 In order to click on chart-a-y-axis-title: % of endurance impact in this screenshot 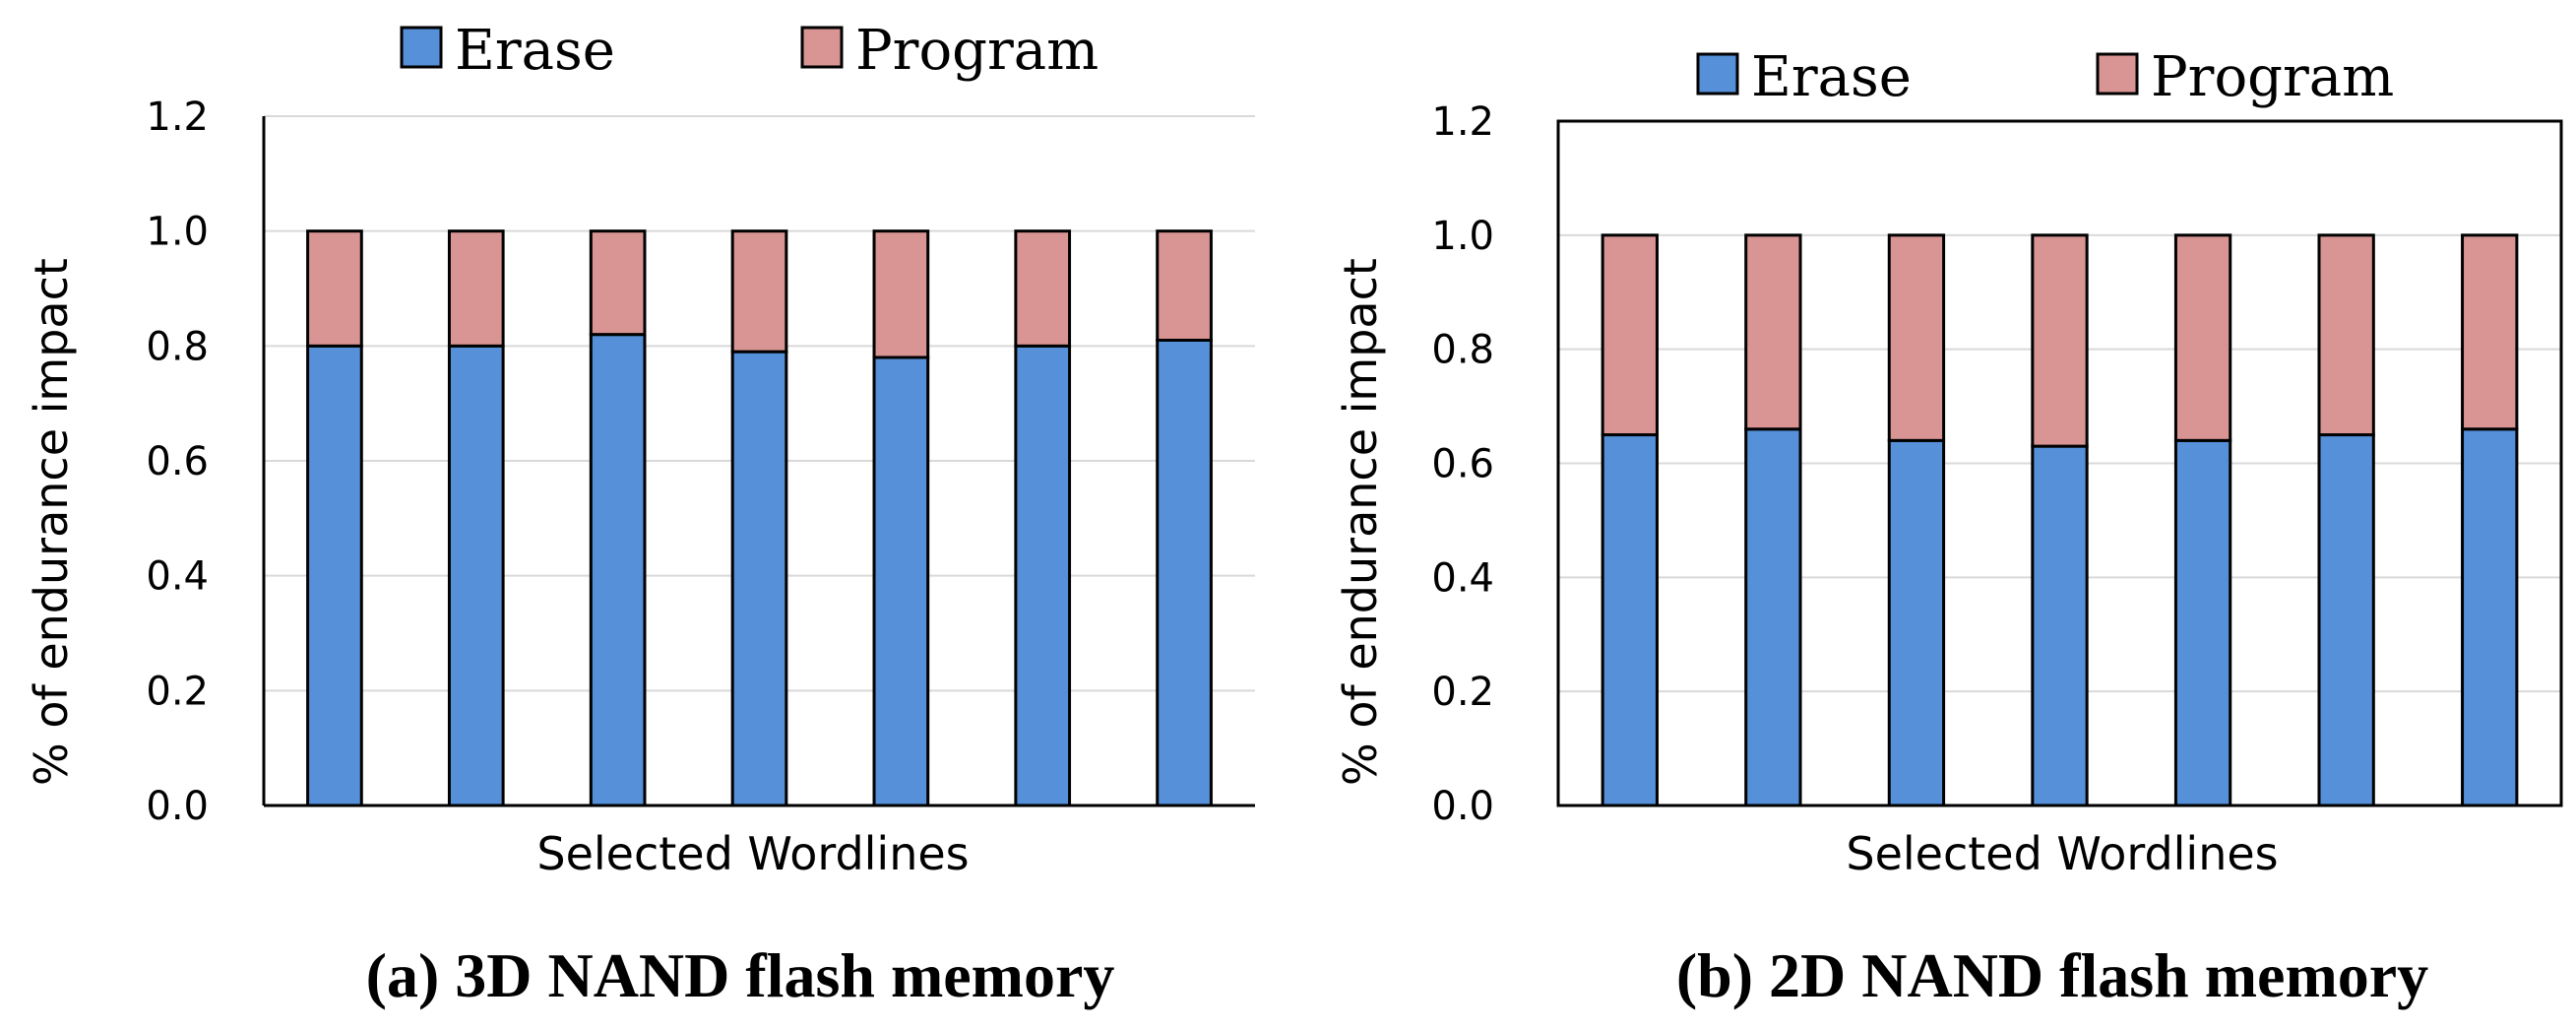, I will do `click(51, 522)`.